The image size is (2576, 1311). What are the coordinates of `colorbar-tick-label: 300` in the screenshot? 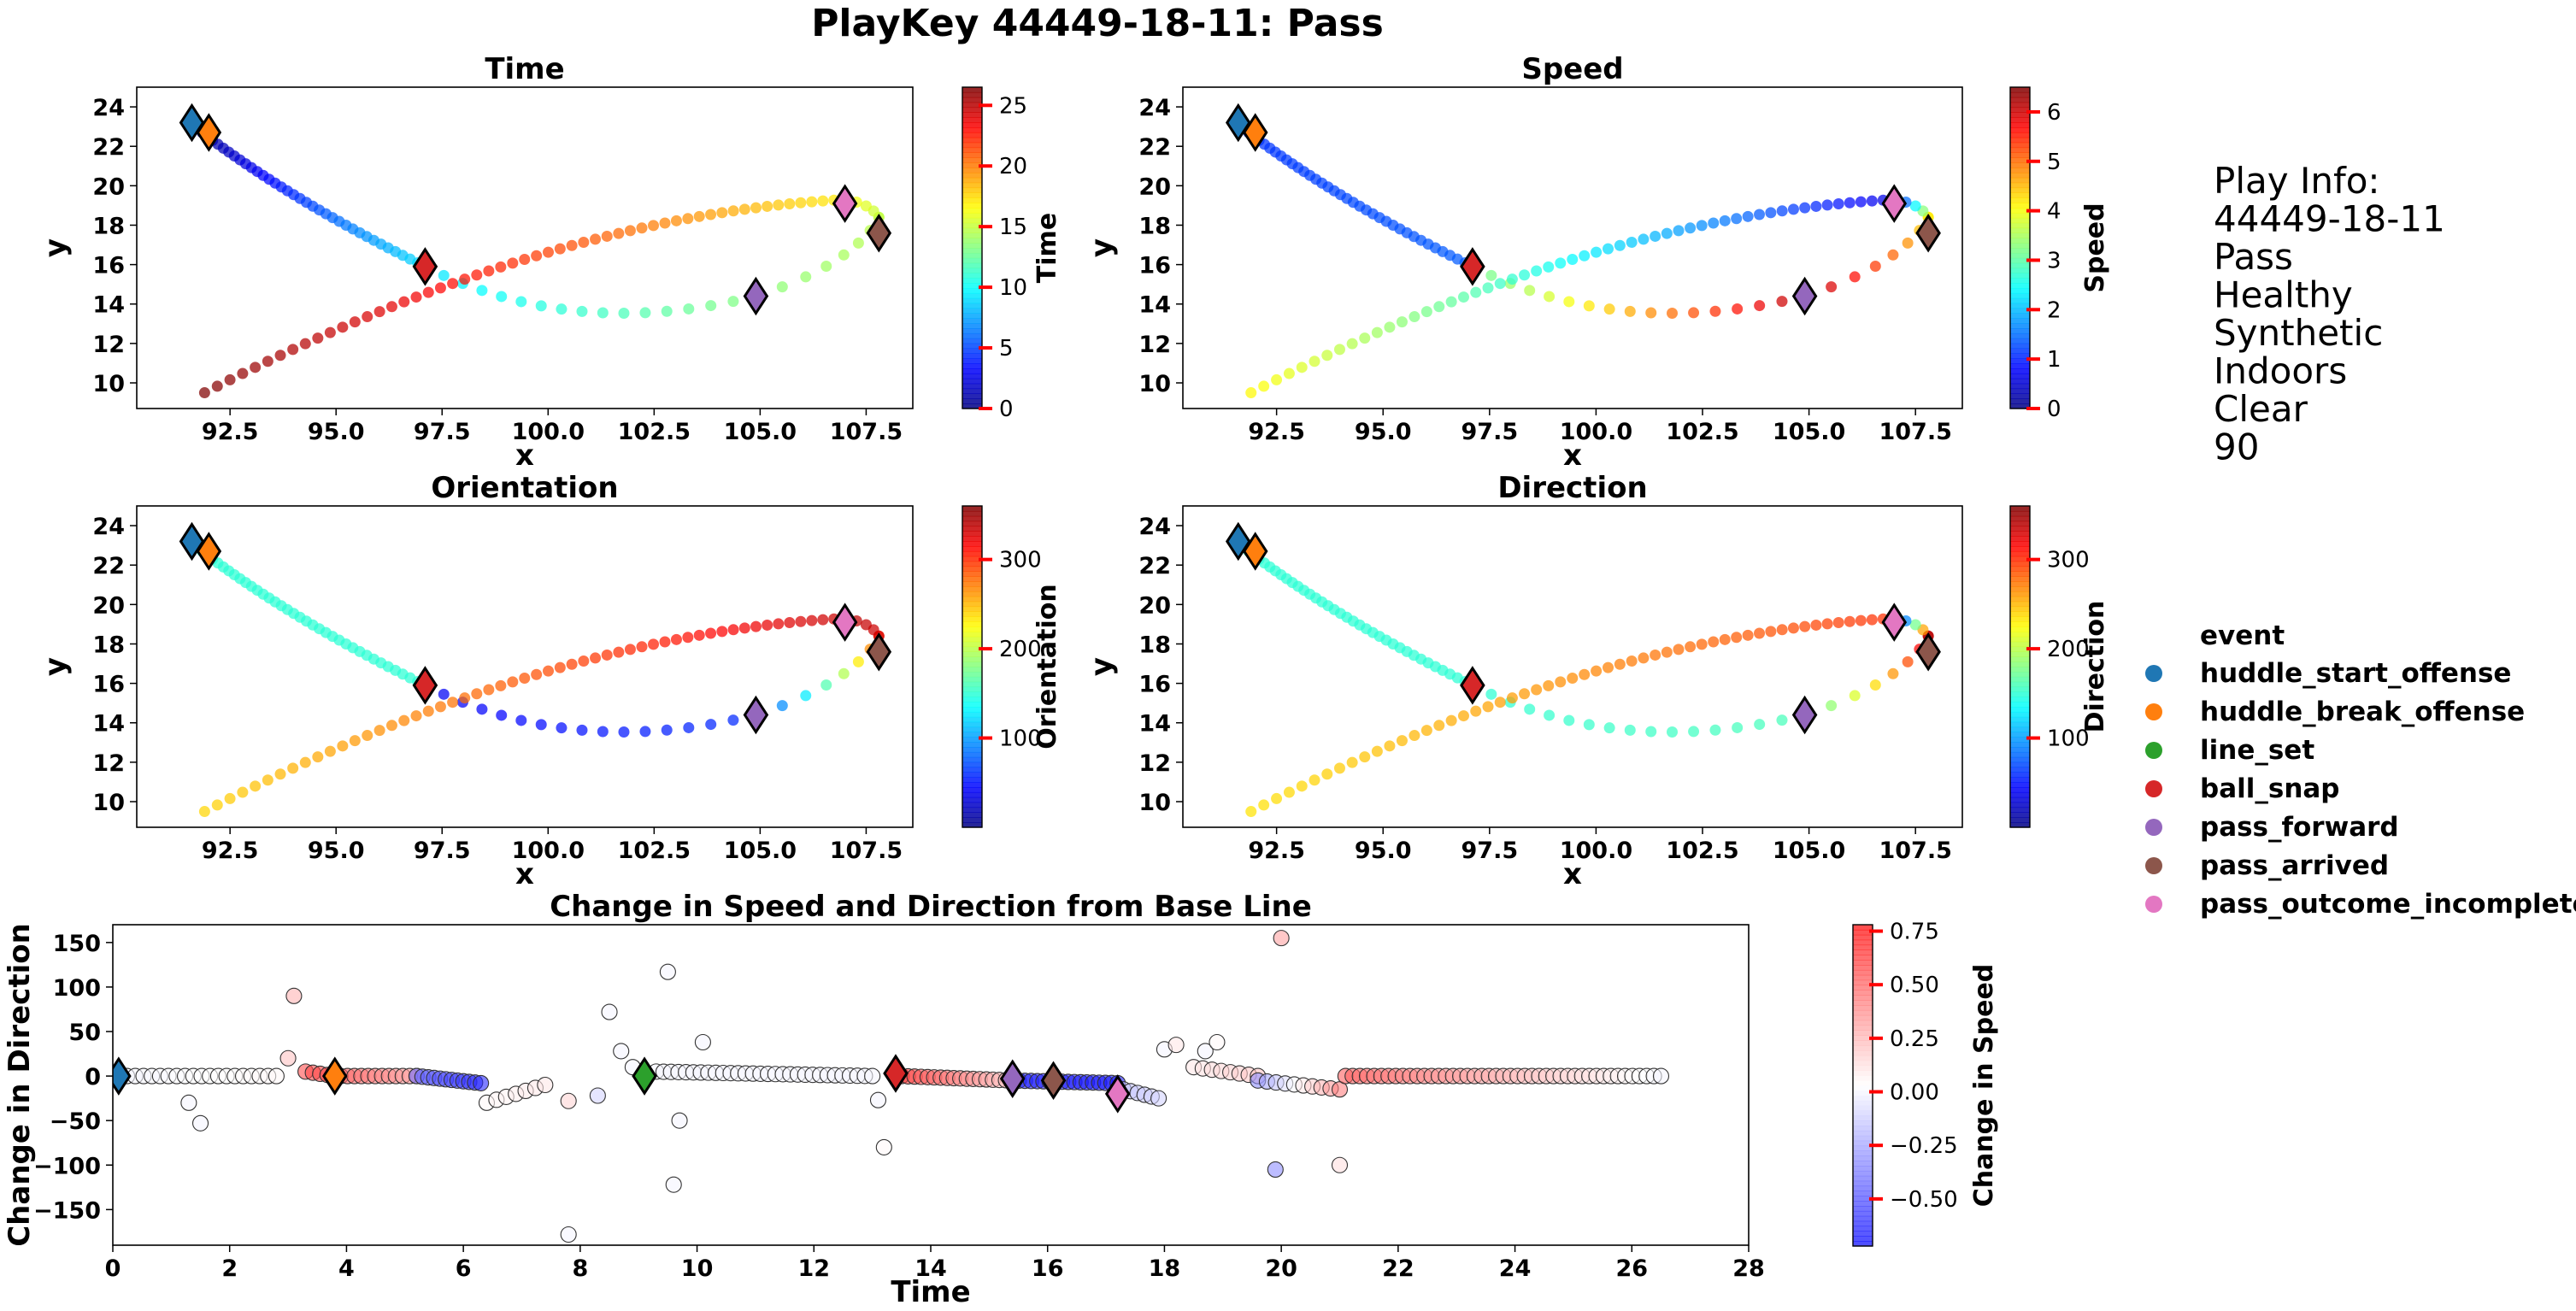 It's located at (2068, 560).